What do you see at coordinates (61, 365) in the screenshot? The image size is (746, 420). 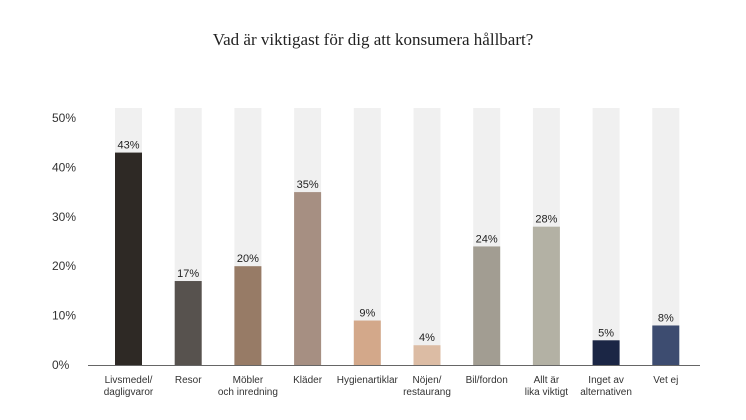 I see `y-tick-label: 0%` at bounding box center [61, 365].